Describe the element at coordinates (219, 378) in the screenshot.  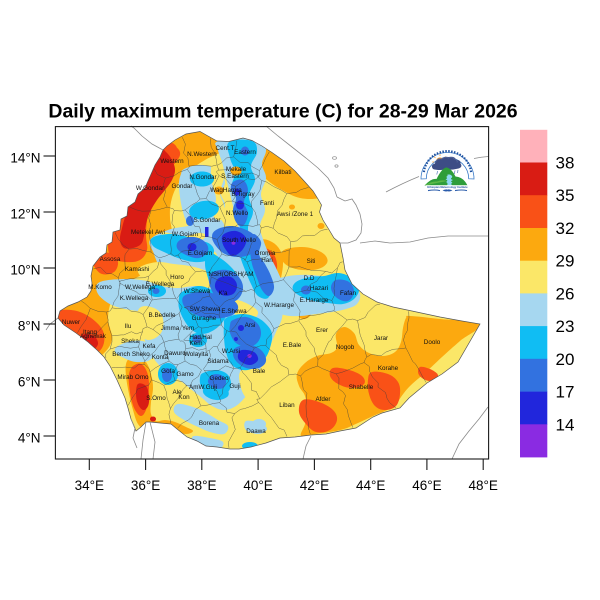
I see `svg-text: Gedeo` at that location.